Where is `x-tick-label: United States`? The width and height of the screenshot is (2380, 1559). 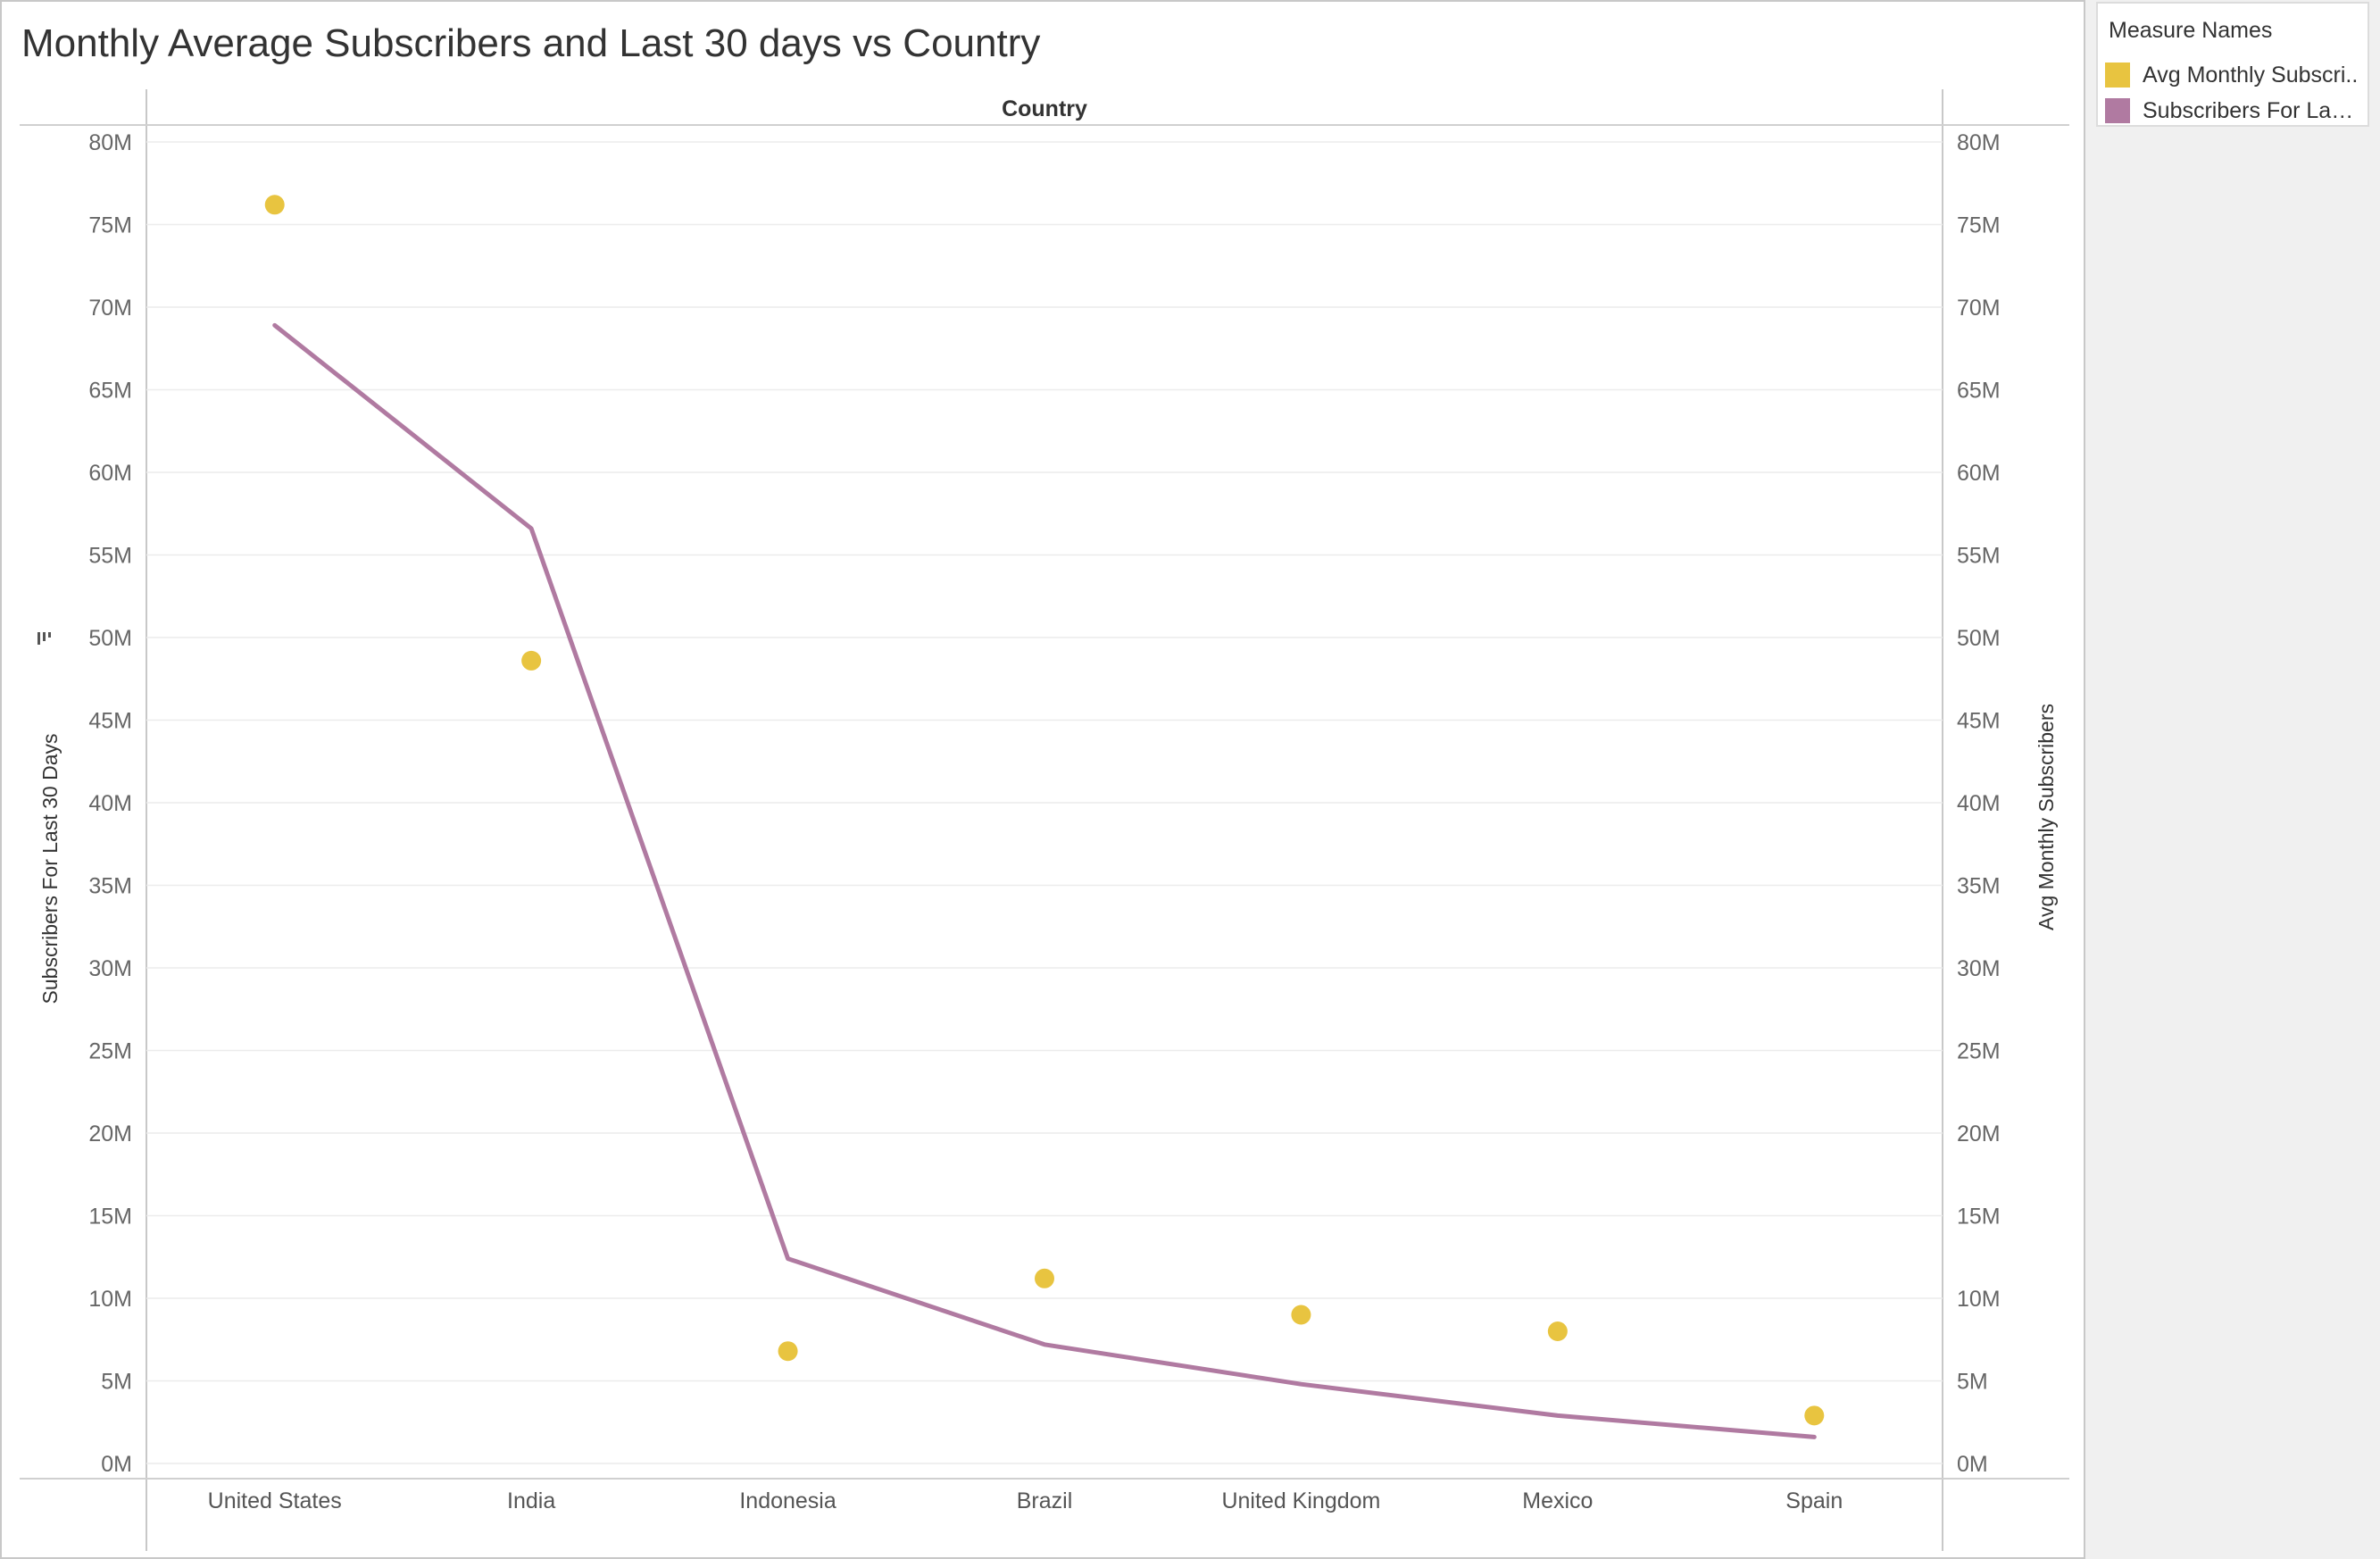 x-tick-label: United States is located at coordinates (275, 1500).